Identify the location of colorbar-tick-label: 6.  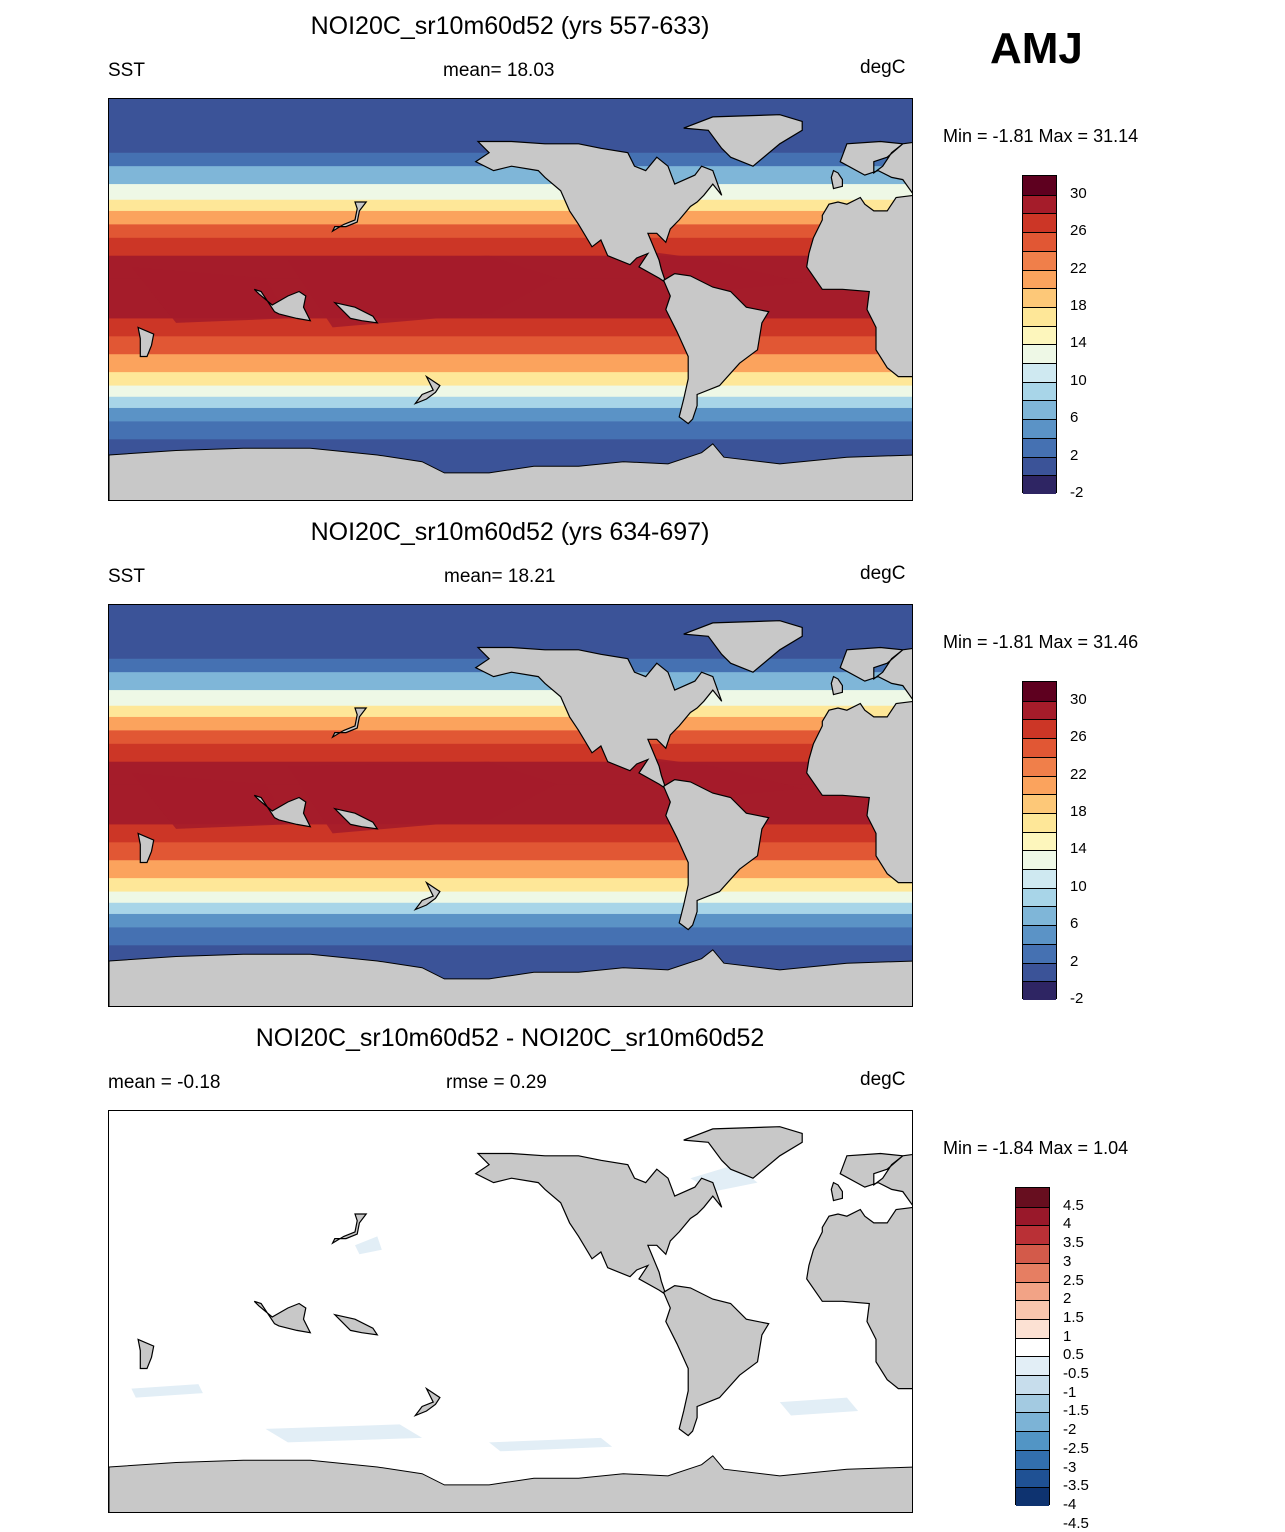
(1074, 418).